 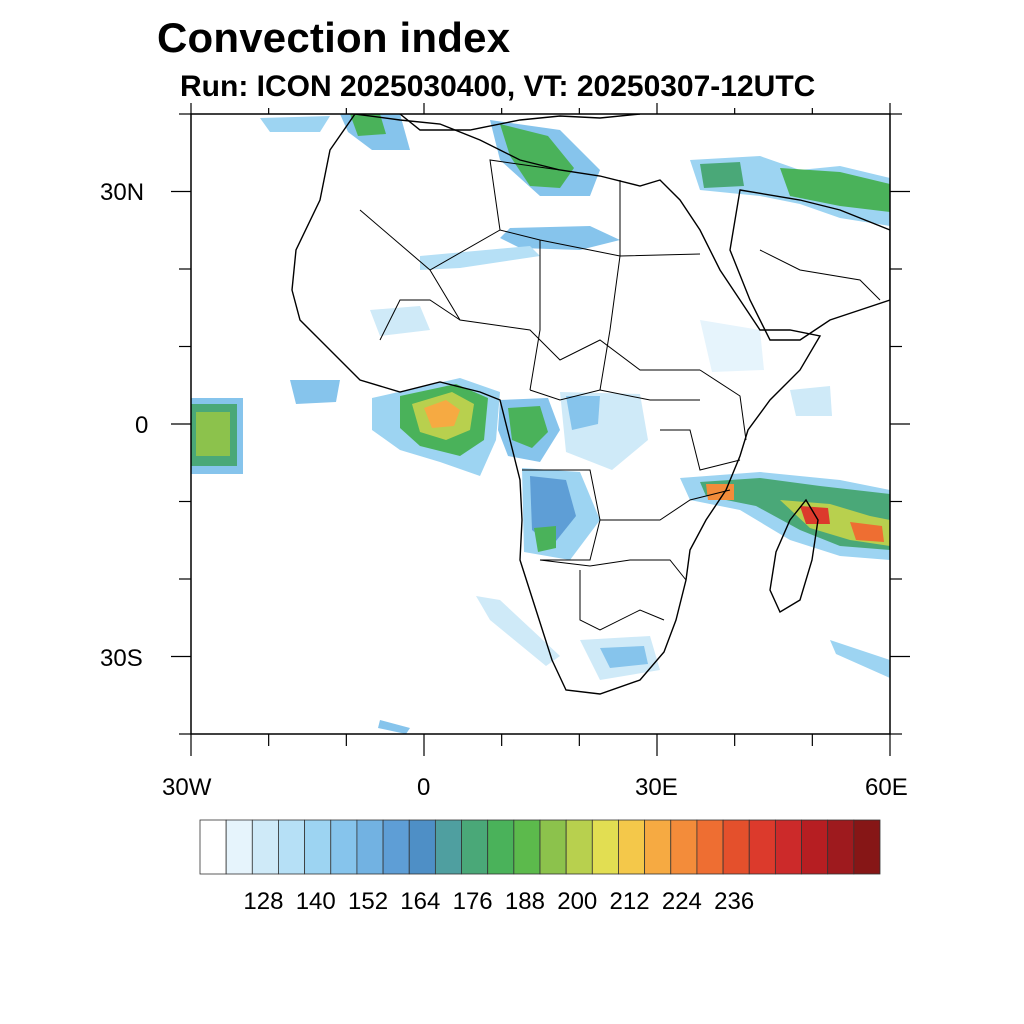 What do you see at coordinates (315, 901) in the screenshot?
I see `colorbar-label: 140` at bounding box center [315, 901].